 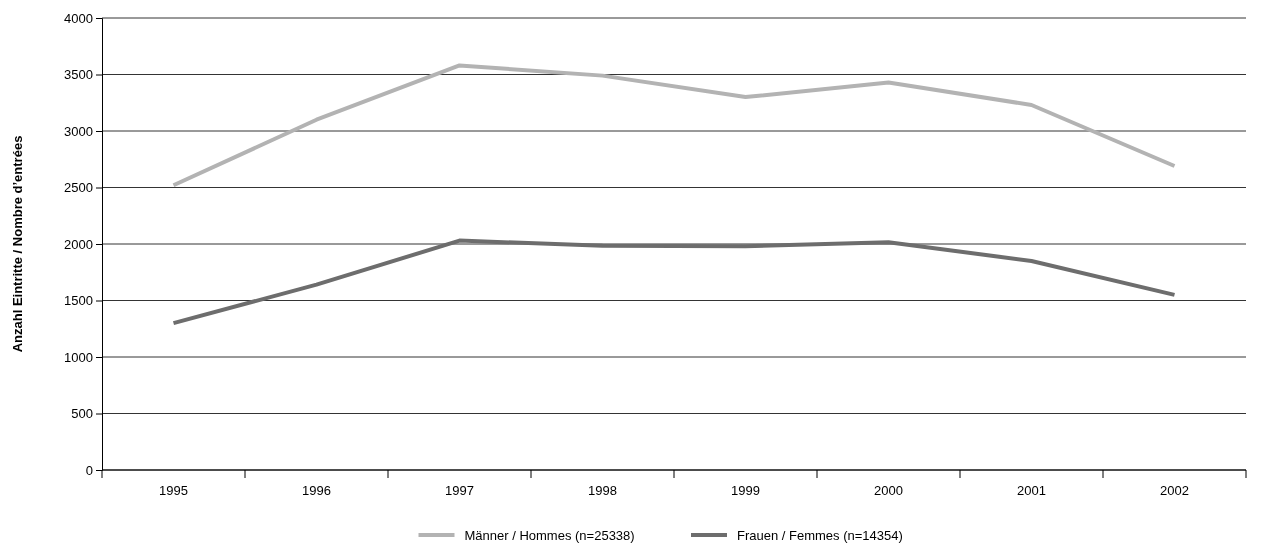 What do you see at coordinates (78, 131) in the screenshot?
I see `y-tick-label: 3000` at bounding box center [78, 131].